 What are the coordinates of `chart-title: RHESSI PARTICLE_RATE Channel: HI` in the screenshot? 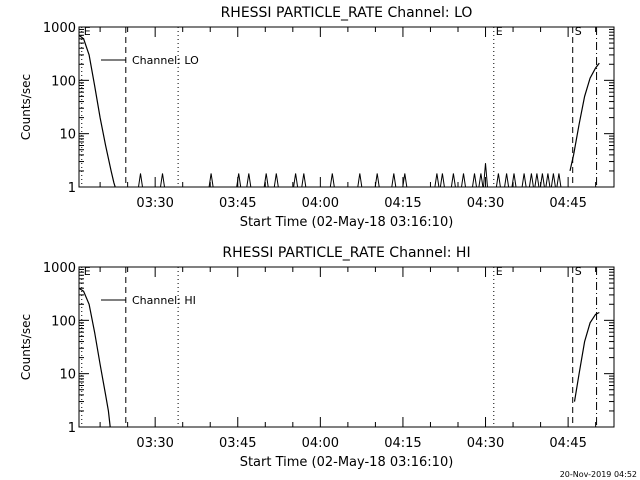 It's located at (346, 253).